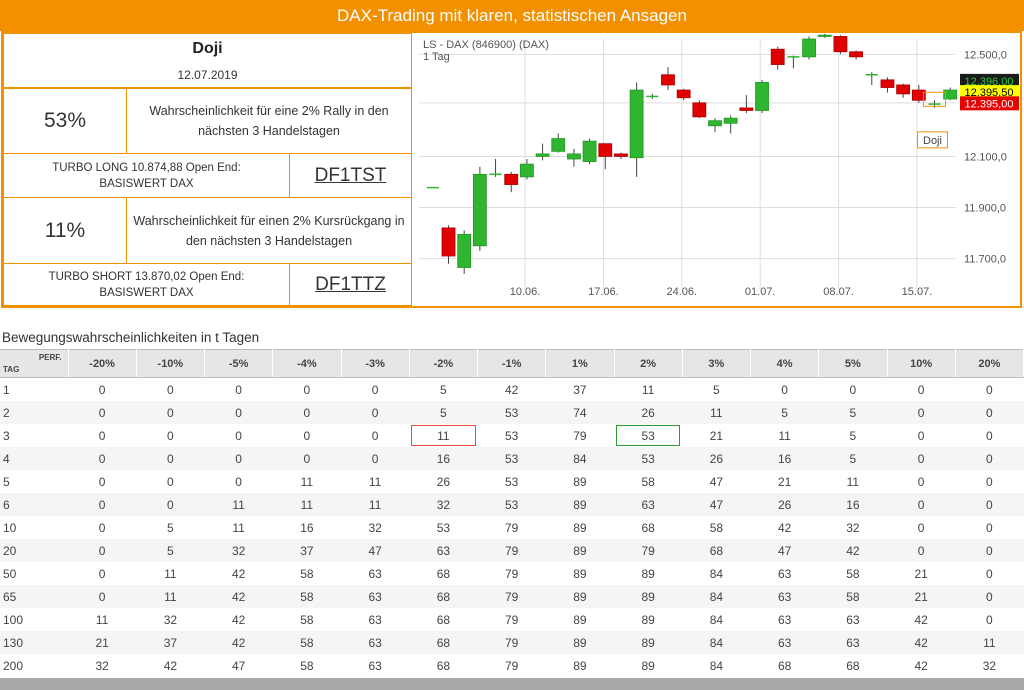  Describe the element at coordinates (238, 504) in the screenshot. I see `table-cell: 11` at that location.